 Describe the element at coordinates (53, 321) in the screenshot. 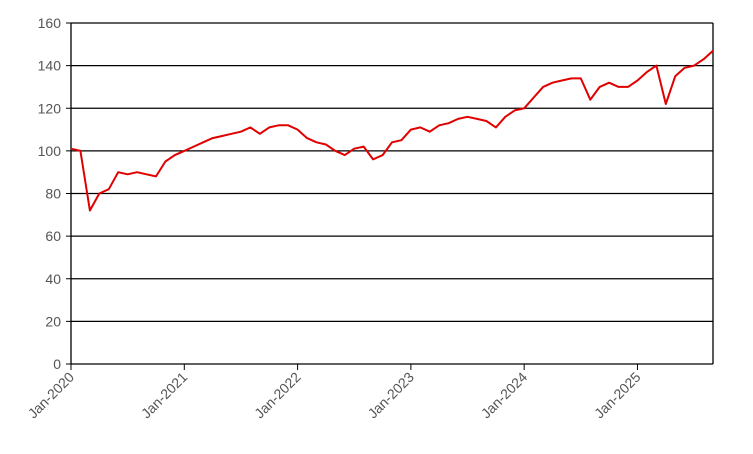

I see `y-tick-label: 20` at that location.